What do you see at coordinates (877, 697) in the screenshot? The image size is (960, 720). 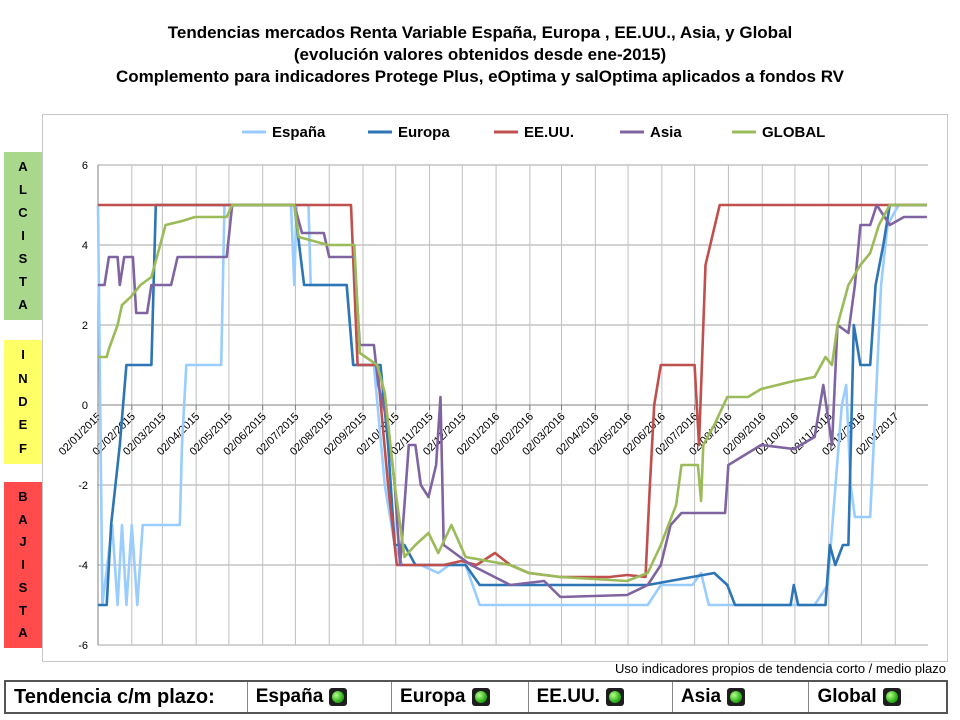 I see `status-global: Global` at bounding box center [877, 697].